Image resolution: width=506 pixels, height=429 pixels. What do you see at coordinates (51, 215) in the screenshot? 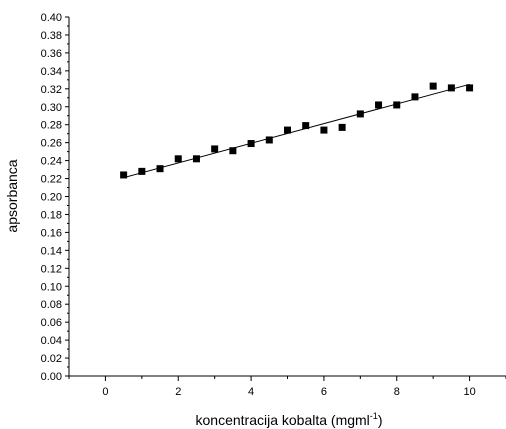
I see `y-tick-label: 0.18` at bounding box center [51, 215].